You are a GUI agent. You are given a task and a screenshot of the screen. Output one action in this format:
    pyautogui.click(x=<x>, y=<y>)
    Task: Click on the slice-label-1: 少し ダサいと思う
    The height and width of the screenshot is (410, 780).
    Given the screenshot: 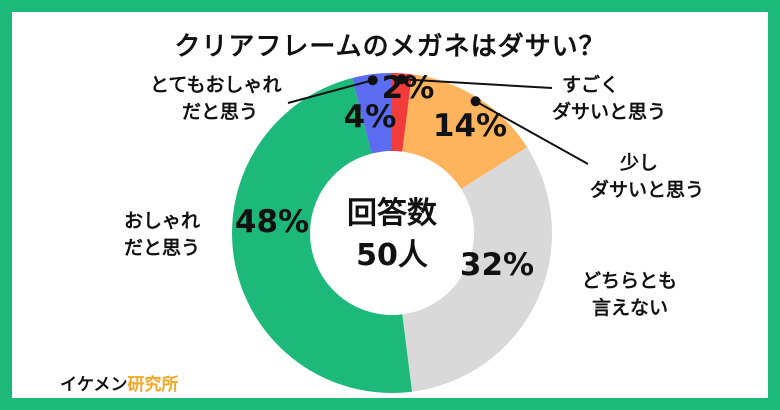 What is the action you would take?
    pyautogui.click(x=647, y=176)
    